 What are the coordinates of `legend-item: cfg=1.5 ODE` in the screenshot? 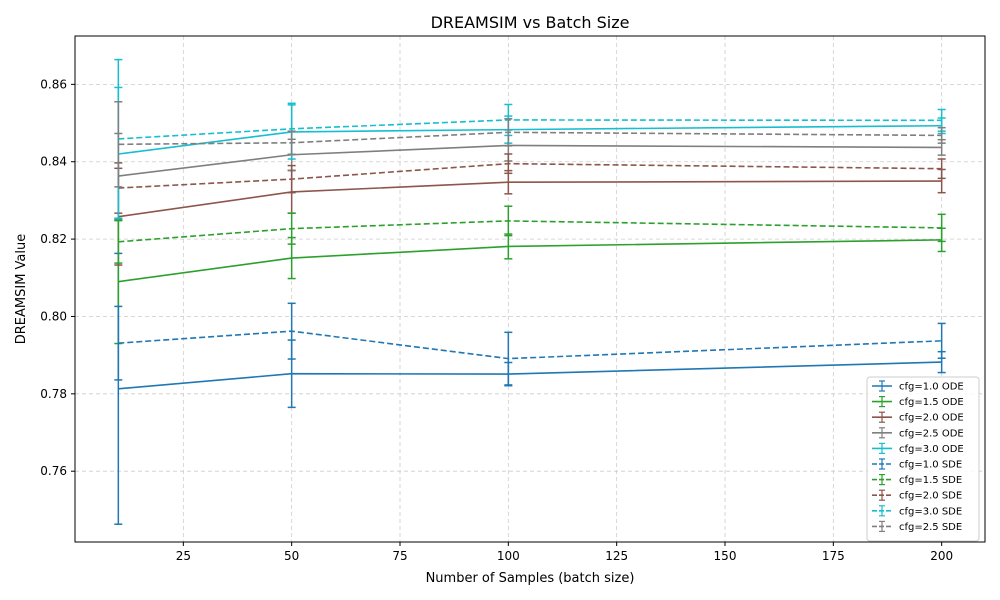 It's located at (918, 402).